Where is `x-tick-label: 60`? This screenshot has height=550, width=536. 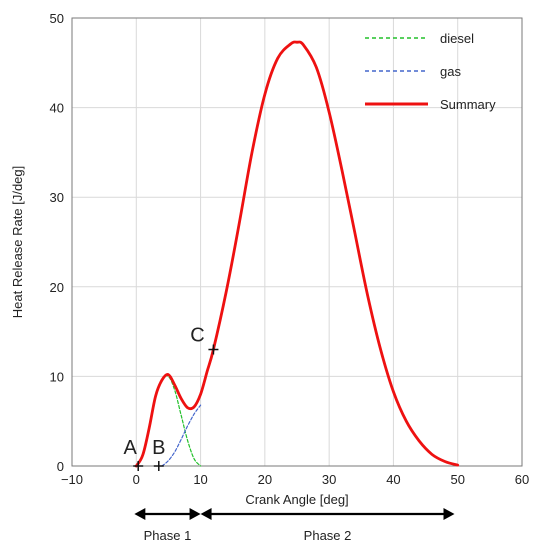 x-tick-label: 60 is located at coordinates (522, 479).